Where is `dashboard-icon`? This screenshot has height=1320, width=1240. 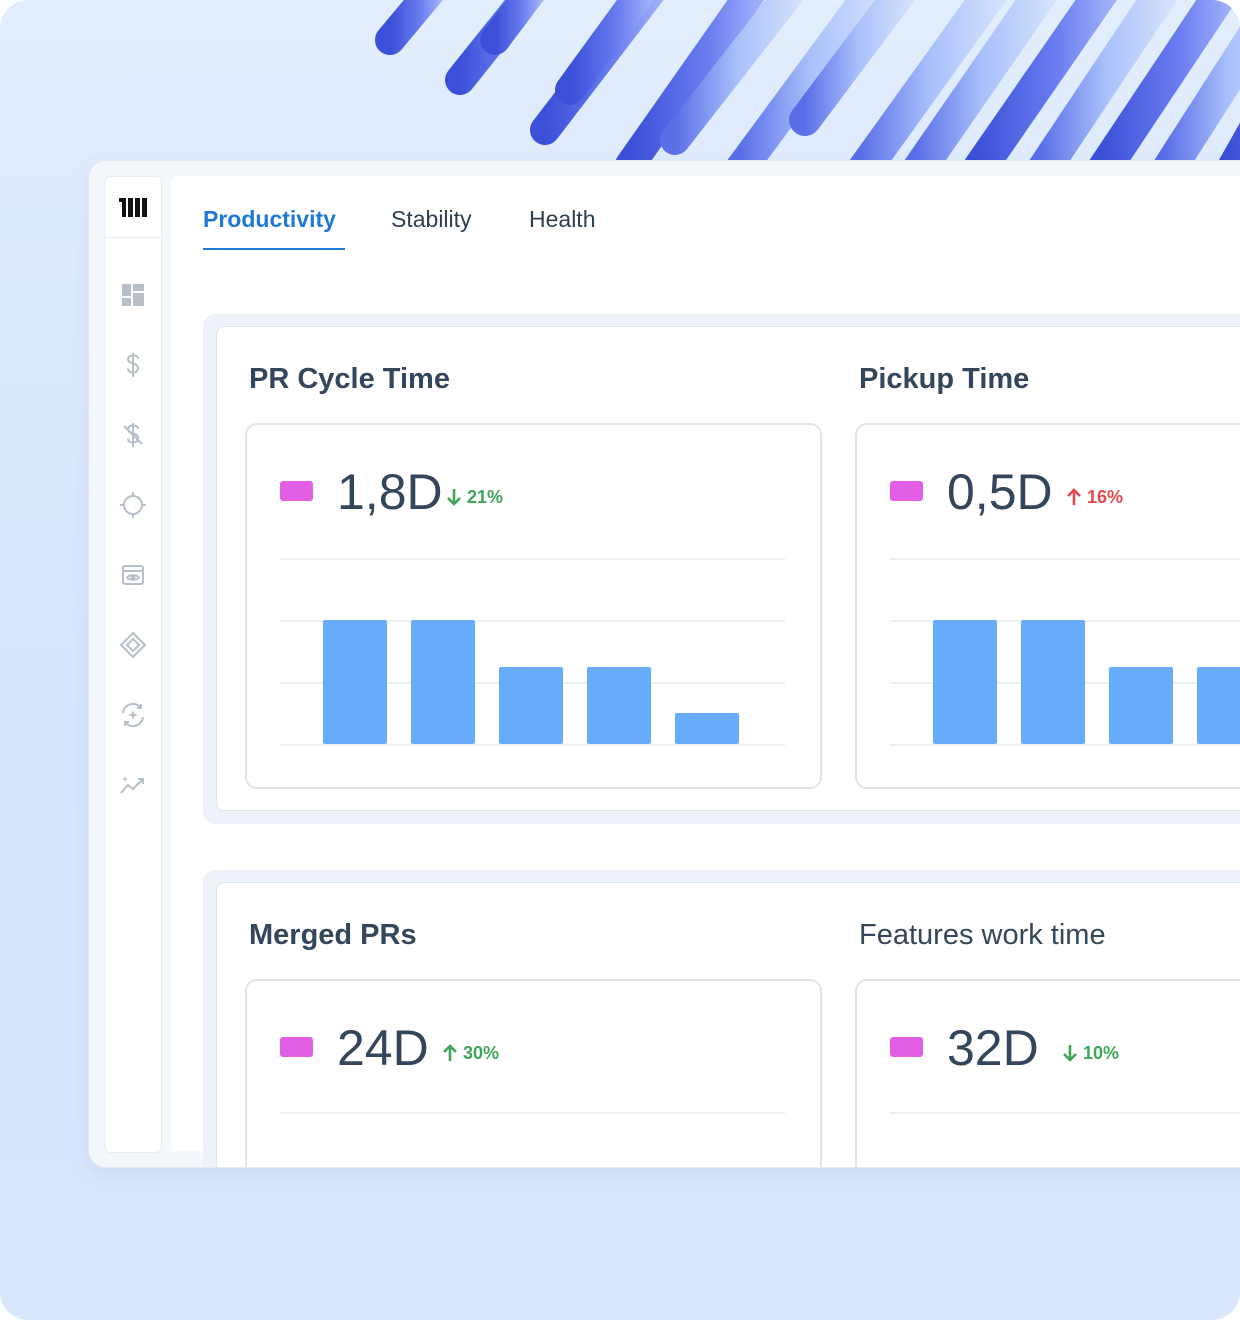 dashboard-icon is located at coordinates (133, 295).